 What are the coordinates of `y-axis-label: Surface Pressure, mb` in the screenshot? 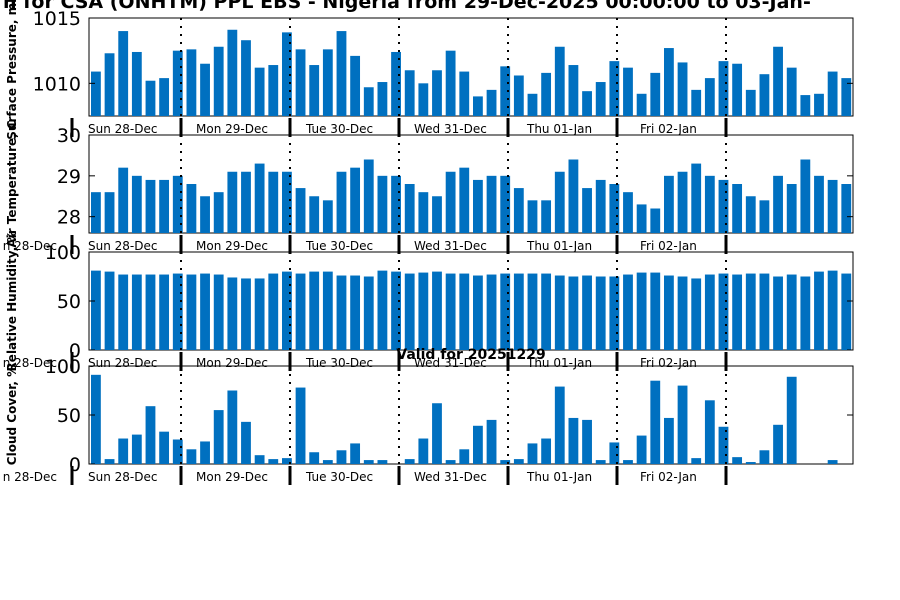 It's located at (12, 70).